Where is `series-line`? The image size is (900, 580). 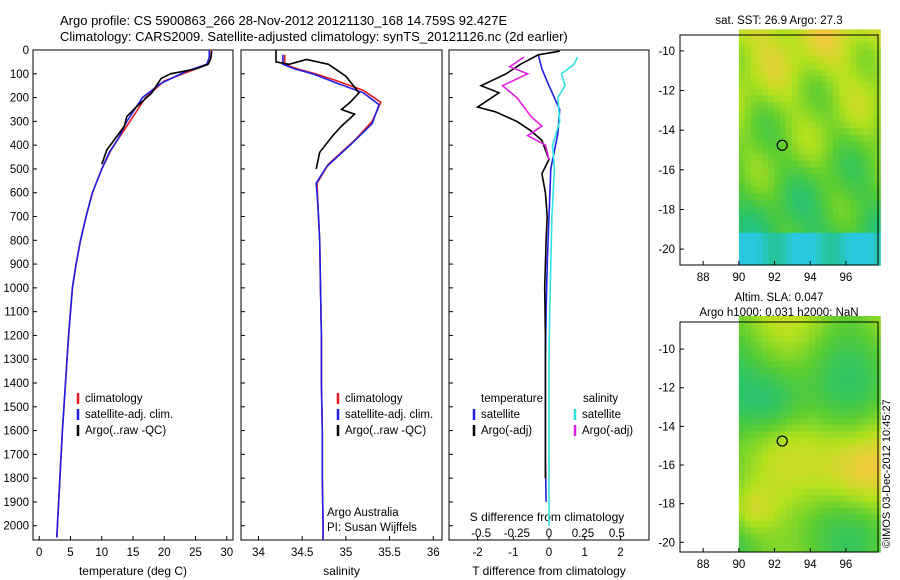 series-line is located at coordinates (563, 291).